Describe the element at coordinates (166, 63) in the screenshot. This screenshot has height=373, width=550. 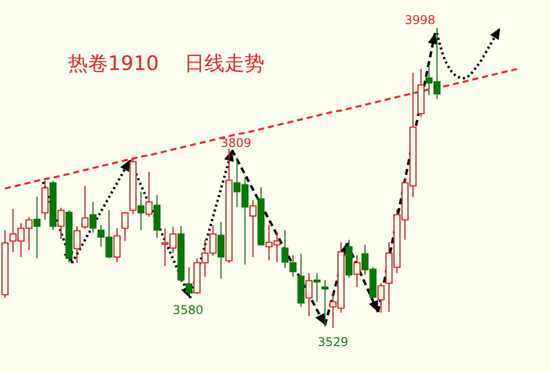
I see `text: 热卷1910 日线走势` at that location.